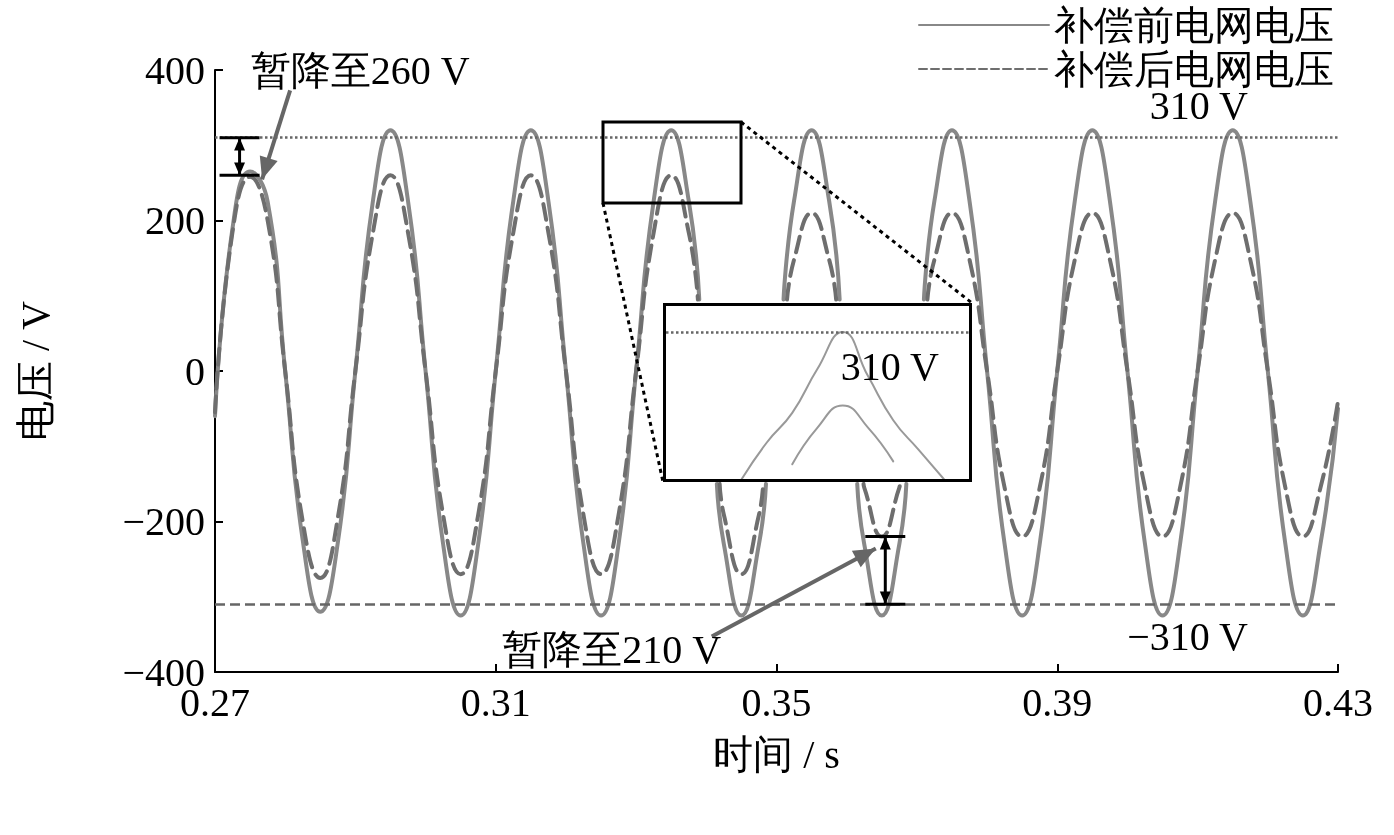 The height and width of the screenshot is (835, 1394). I want to click on ref-line-label: −310 V, so click(1188, 636).